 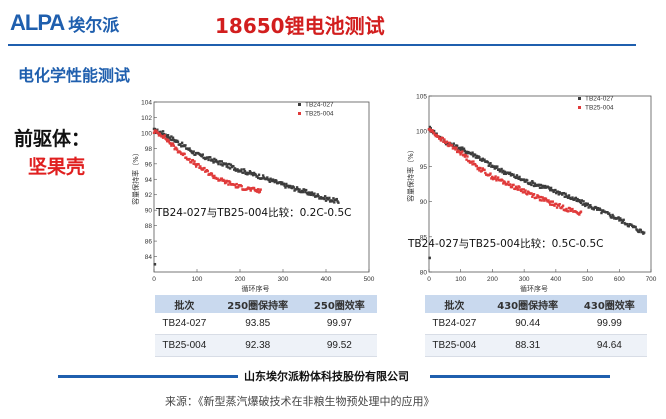 I want to click on table-cell: TB25-004, so click(x=184, y=345).